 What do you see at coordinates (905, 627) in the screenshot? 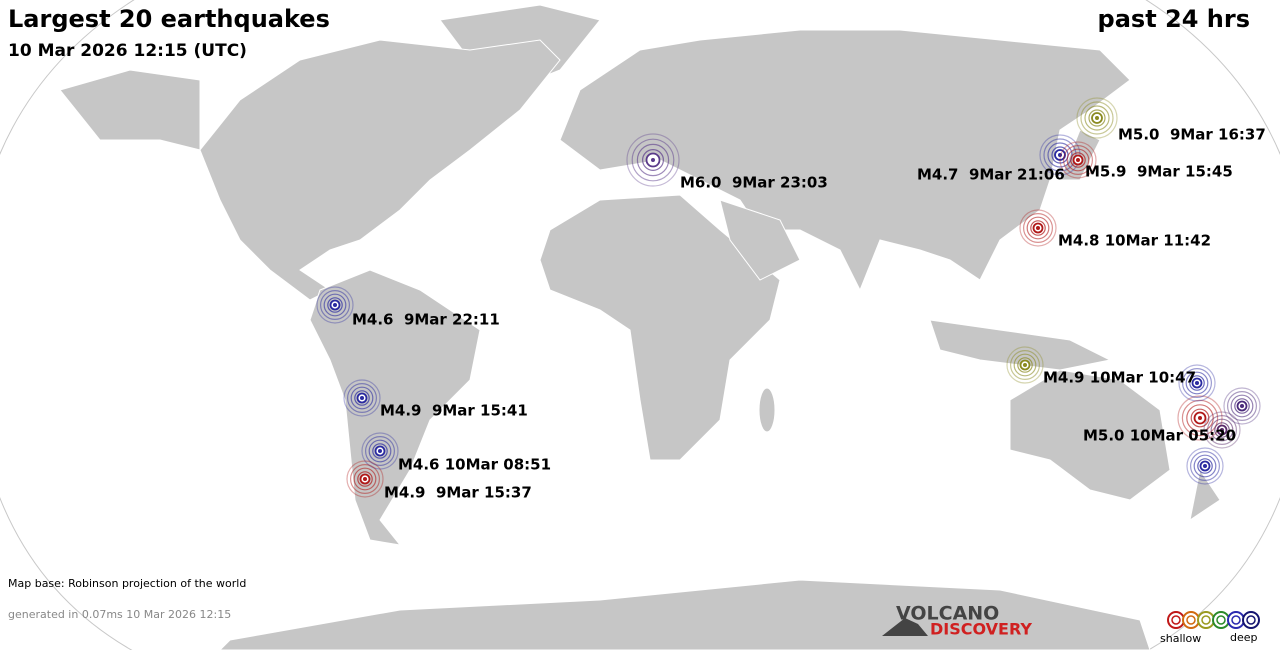
I see `logo-mountain` at bounding box center [905, 627].